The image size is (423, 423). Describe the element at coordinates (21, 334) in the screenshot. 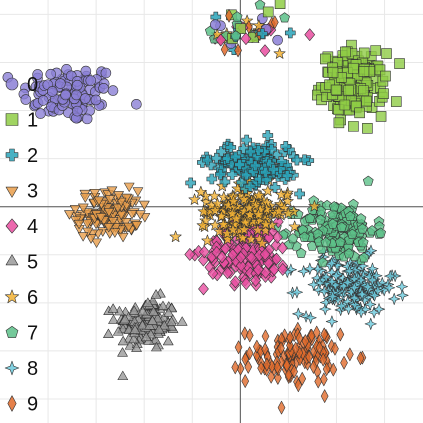

I see `legend-item-7: 7` at that location.